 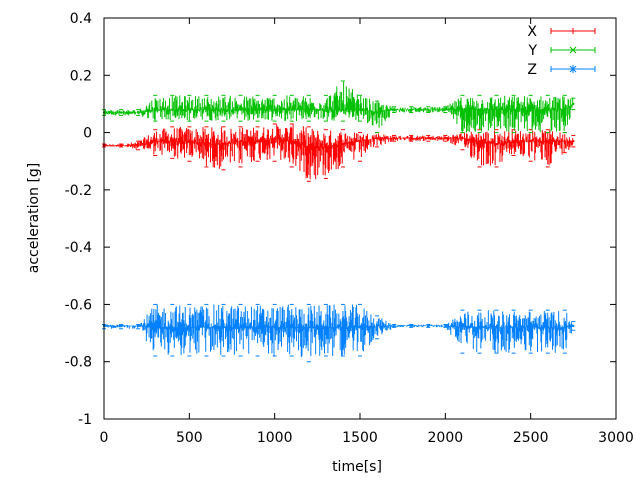 I want to click on series-X, so click(x=339, y=152).